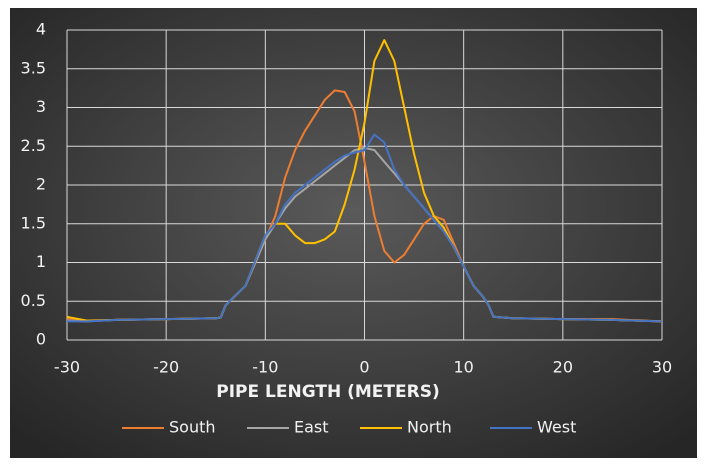 The height and width of the screenshot is (470, 709). Describe the element at coordinates (33, 145) in the screenshot. I see `y-tick-label: 2.5` at that location.